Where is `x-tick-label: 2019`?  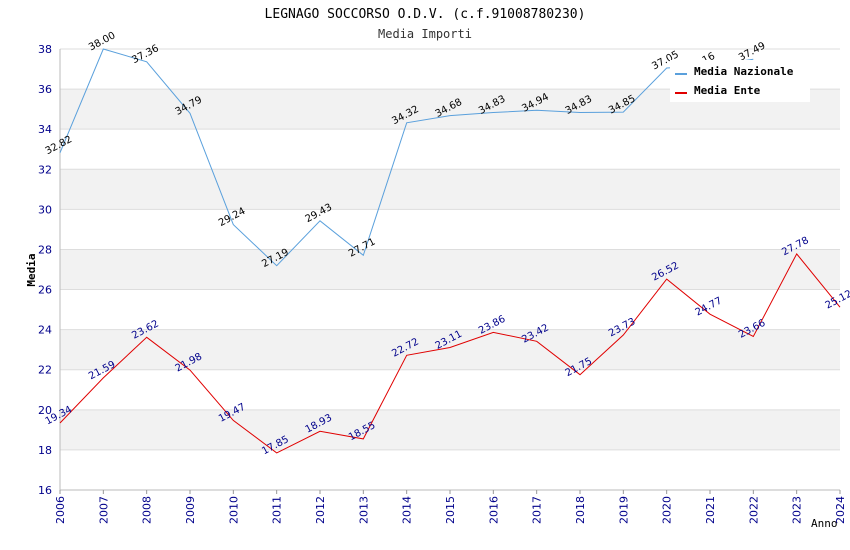
x-tick-label: 2019 is located at coordinates (623, 510).